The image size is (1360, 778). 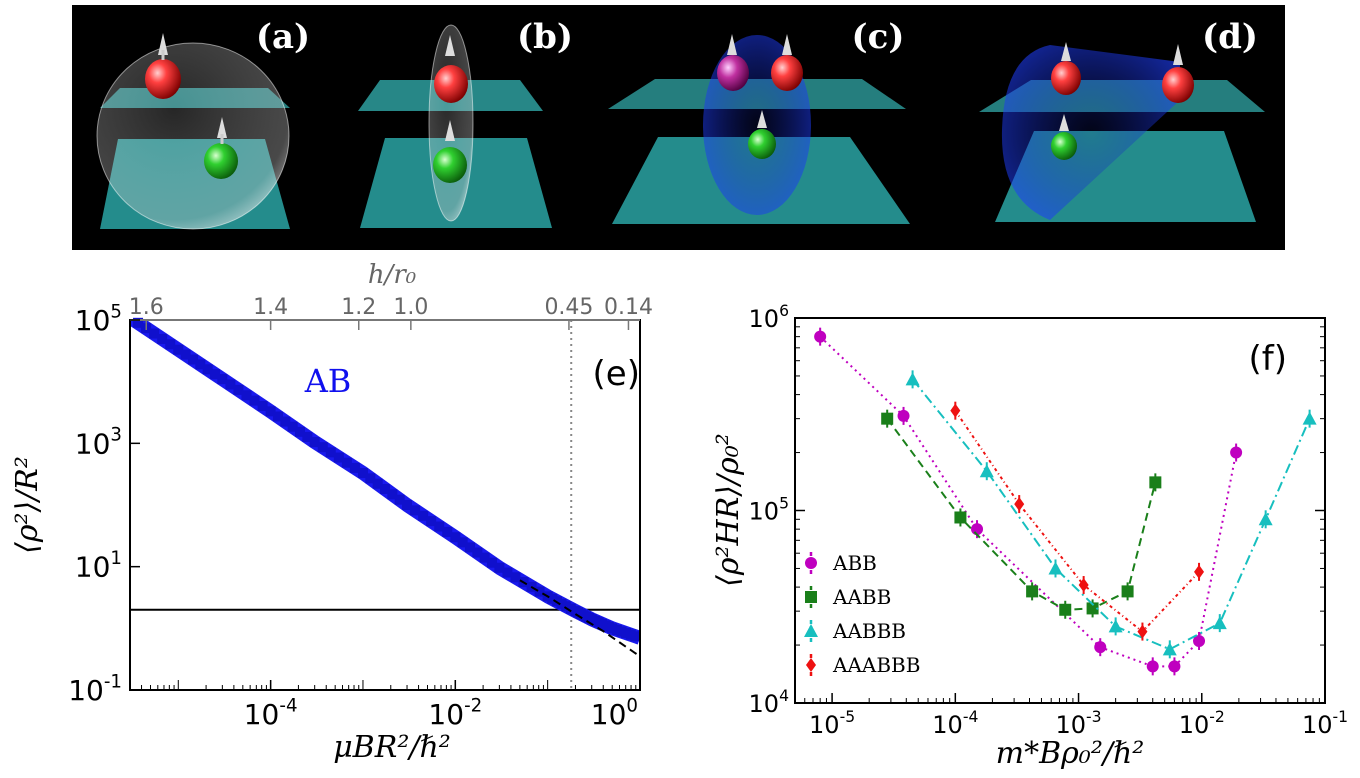 I want to click on legend-label-aaabbb: AAABBB, so click(x=876, y=665).